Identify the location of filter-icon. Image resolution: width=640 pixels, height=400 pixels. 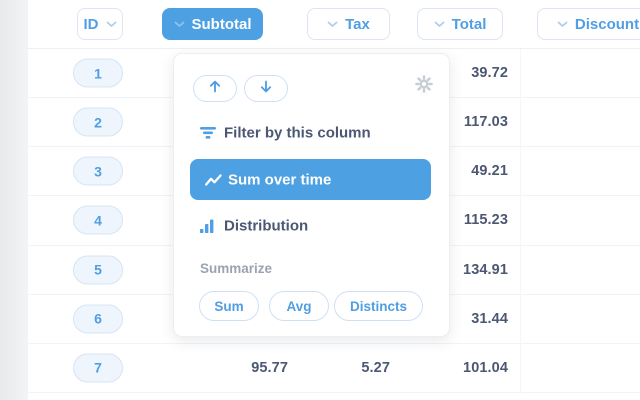
(208, 133).